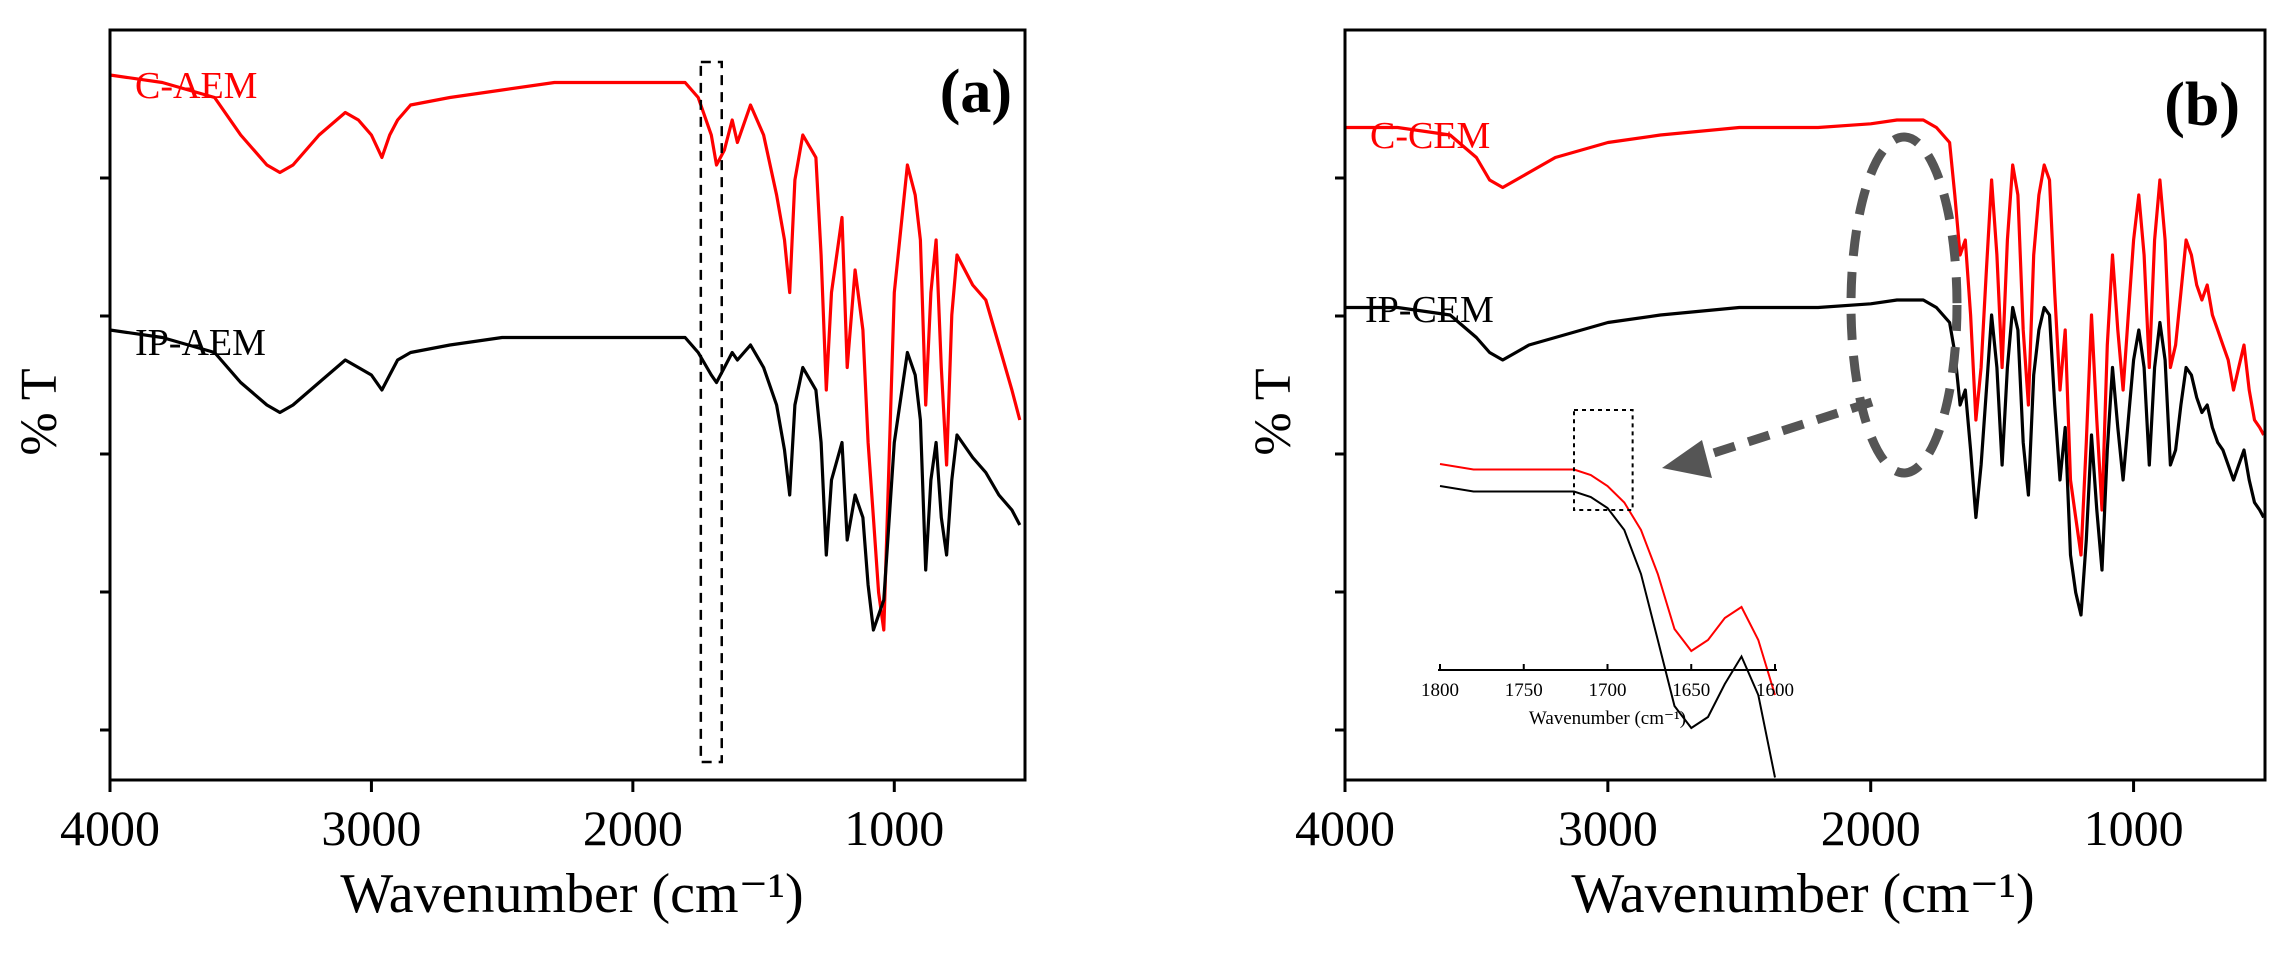 The image size is (2289, 954). What do you see at coordinates (2202, 105) in the screenshot?
I see `panel-label: (b)` at bounding box center [2202, 105].